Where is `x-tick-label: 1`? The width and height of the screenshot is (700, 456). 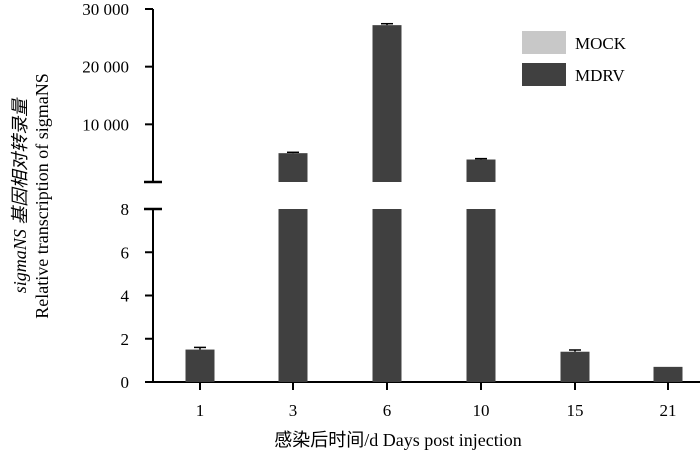
x-tick-label: 1 is located at coordinates (200, 410).